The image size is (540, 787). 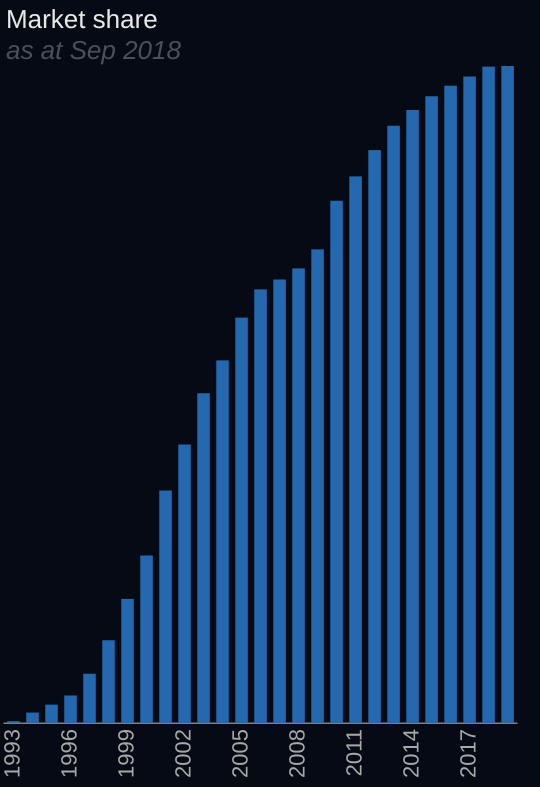 I want to click on x-tick-label: 2005, so click(x=240, y=753).